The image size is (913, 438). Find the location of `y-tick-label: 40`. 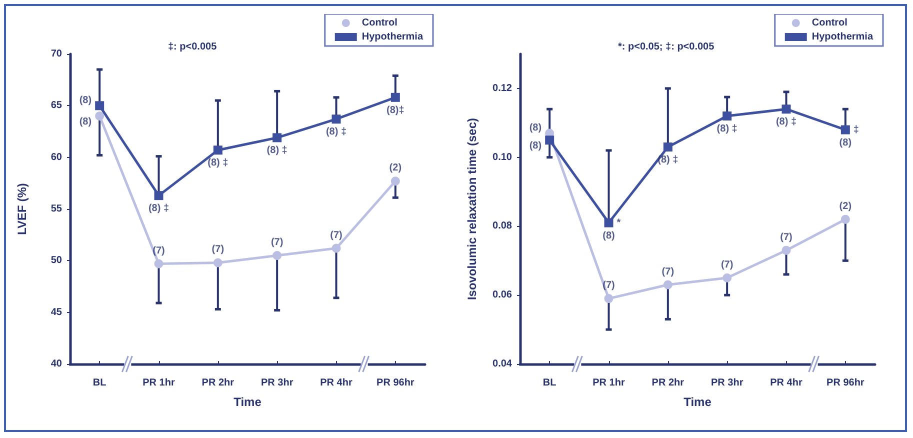

y-tick-label: 40 is located at coordinates (56, 364).